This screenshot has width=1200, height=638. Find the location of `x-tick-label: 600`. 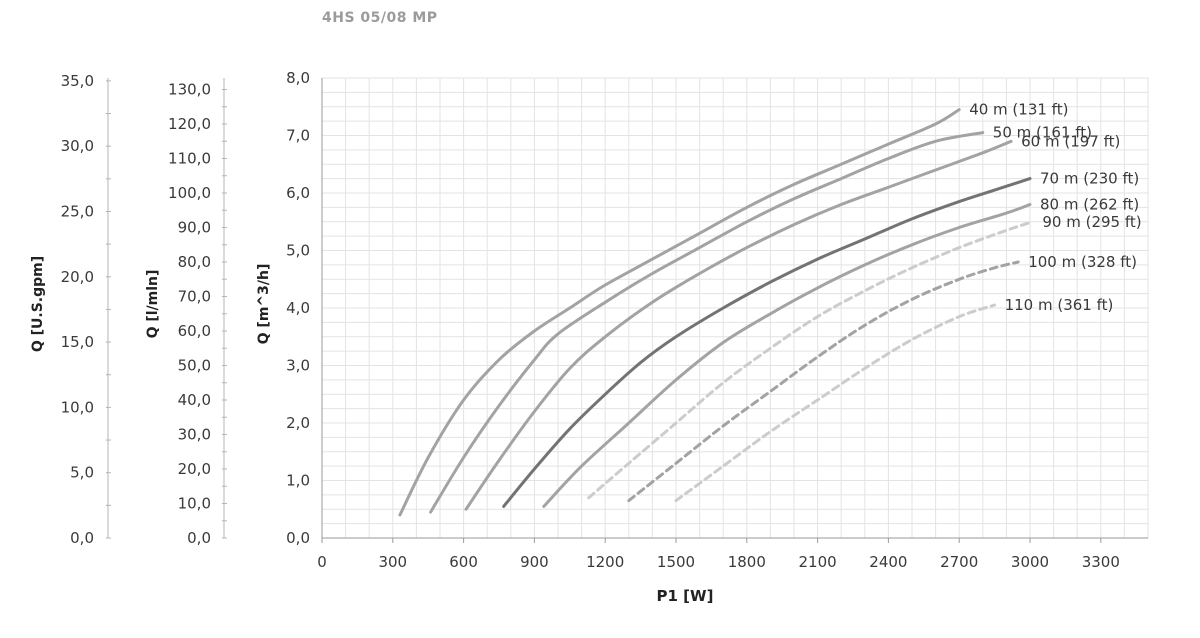

x-tick-label: 600 is located at coordinates (463, 562).